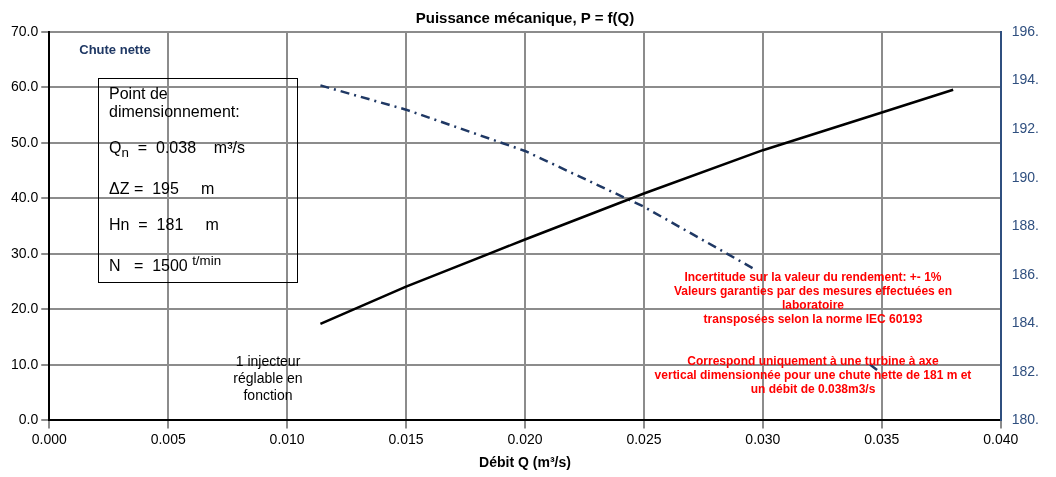 The height and width of the screenshot is (477, 1056). I want to click on y2-tick-label: 188., so click(1025, 225).